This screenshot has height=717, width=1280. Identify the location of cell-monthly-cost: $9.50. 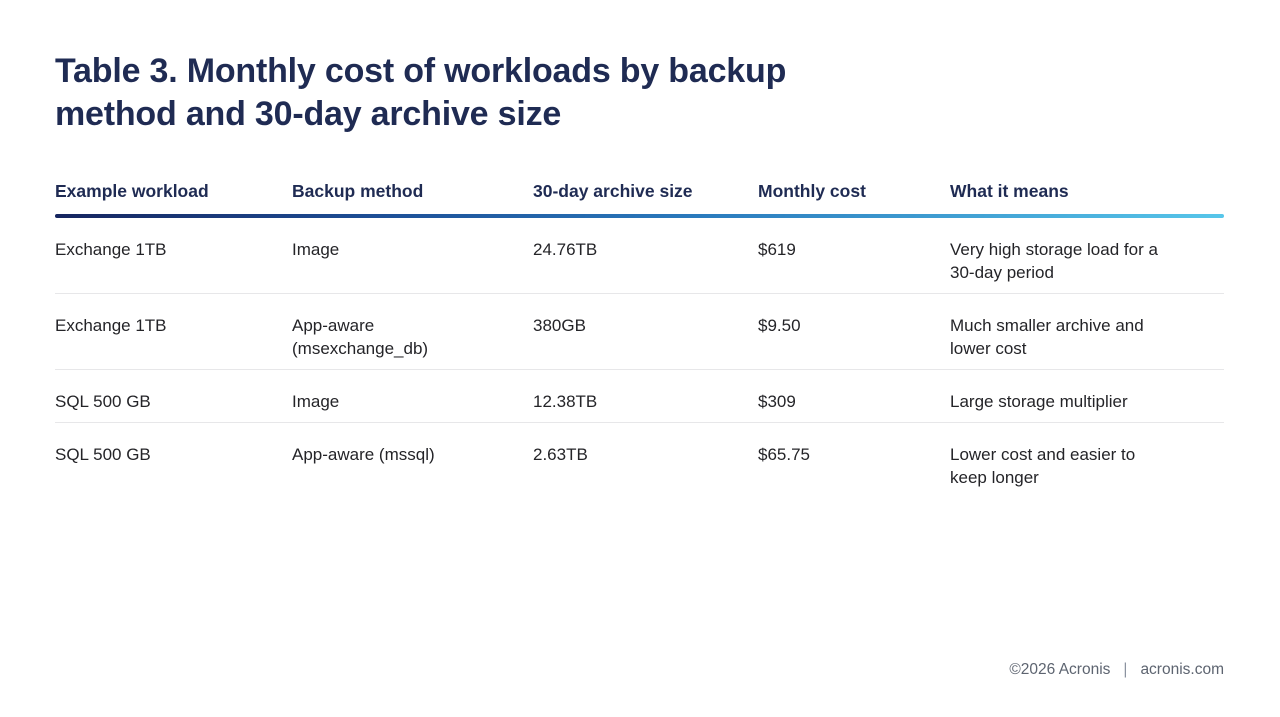
(779, 325).